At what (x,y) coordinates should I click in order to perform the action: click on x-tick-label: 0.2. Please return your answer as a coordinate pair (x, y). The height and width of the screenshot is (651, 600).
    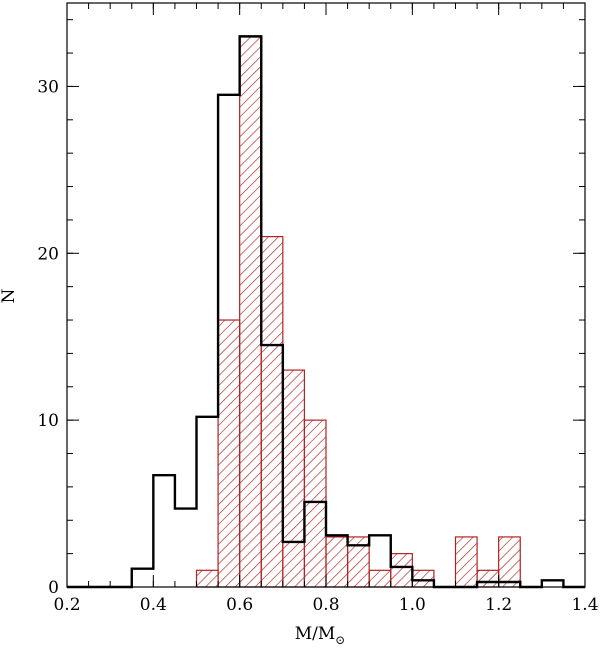
    Looking at the image, I should click on (66, 605).